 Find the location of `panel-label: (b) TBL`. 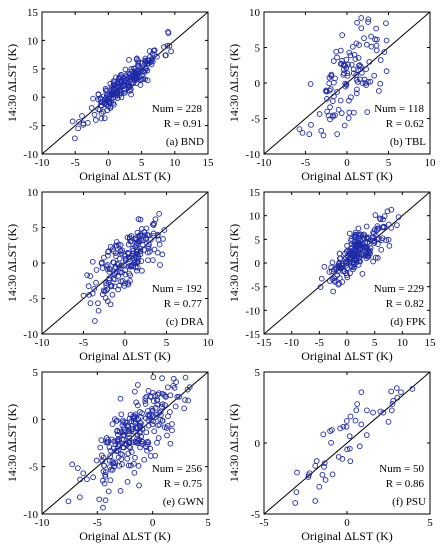

panel-label: (b) TBL is located at coordinates (408, 142).